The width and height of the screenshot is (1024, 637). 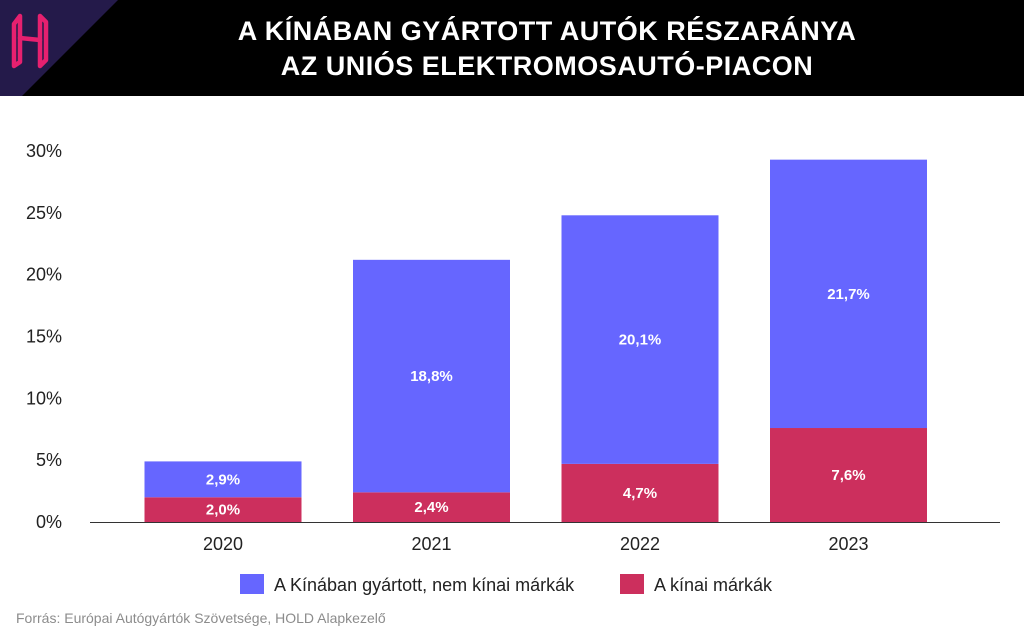 I want to click on y-tick-label: 15%, so click(x=44, y=337).